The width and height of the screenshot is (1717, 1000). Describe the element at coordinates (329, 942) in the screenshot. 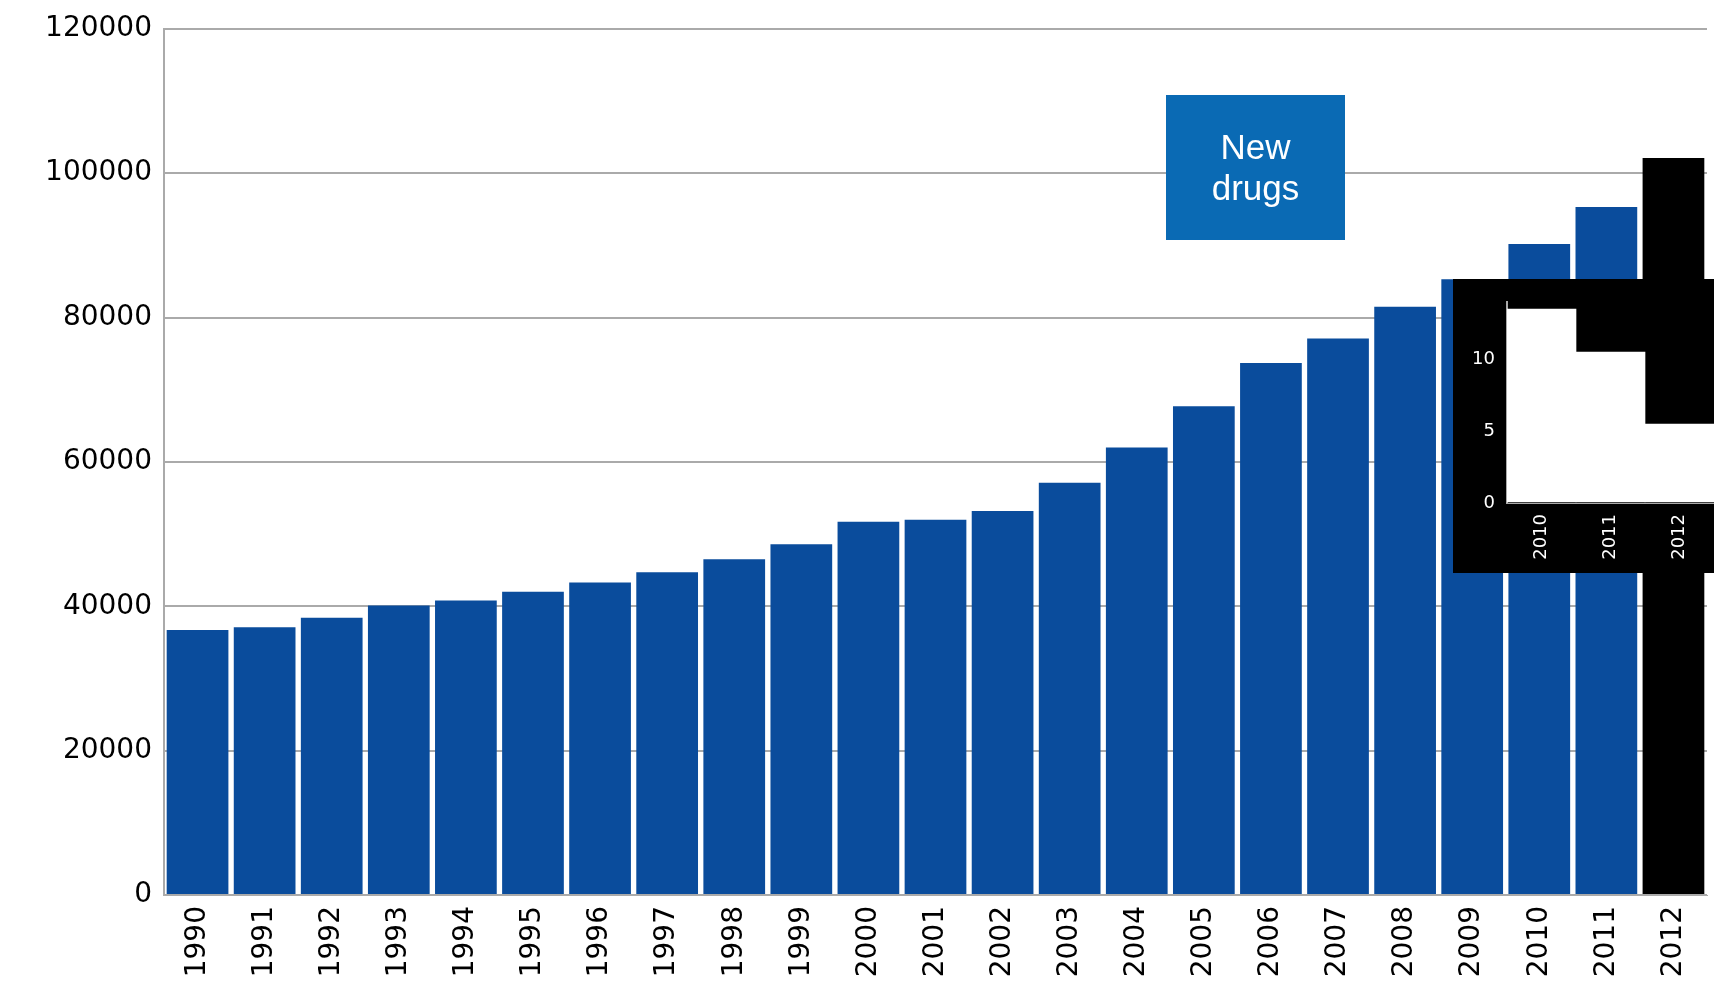

I see `x-tick-label: 1992` at that location.